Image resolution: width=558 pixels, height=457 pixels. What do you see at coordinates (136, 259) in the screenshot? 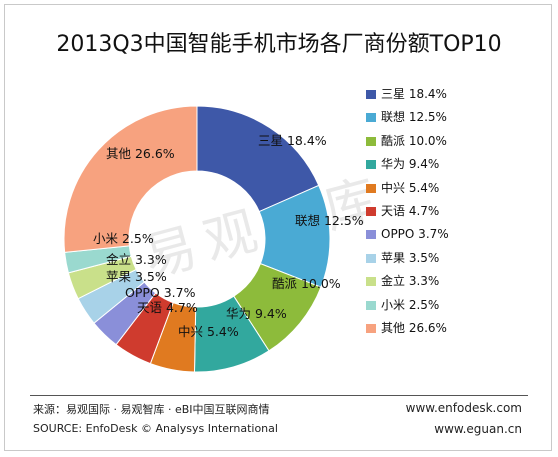
I see `slice-label-8: 金立 3.3%` at bounding box center [136, 259].